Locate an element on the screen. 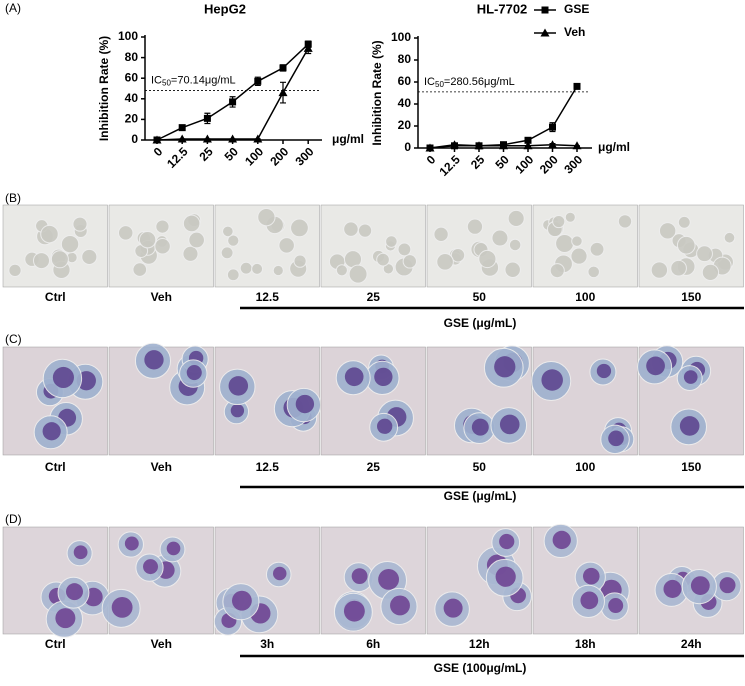  ic50-prefix: IC is located at coordinates (429, 82).